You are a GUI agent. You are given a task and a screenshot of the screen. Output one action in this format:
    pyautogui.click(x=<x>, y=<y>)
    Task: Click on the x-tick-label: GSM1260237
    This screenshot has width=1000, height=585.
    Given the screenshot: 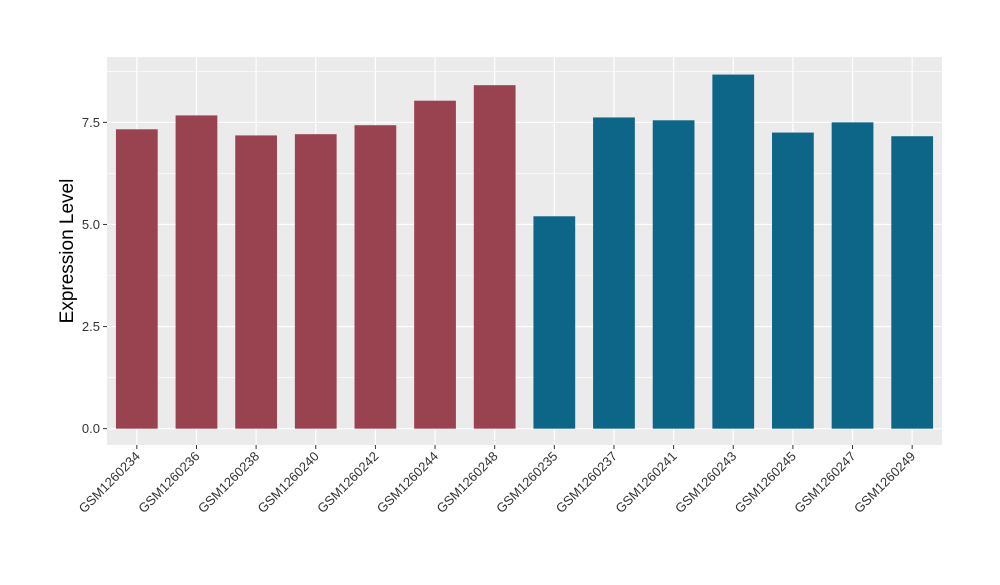 What is the action you would take?
    pyautogui.click(x=586, y=482)
    